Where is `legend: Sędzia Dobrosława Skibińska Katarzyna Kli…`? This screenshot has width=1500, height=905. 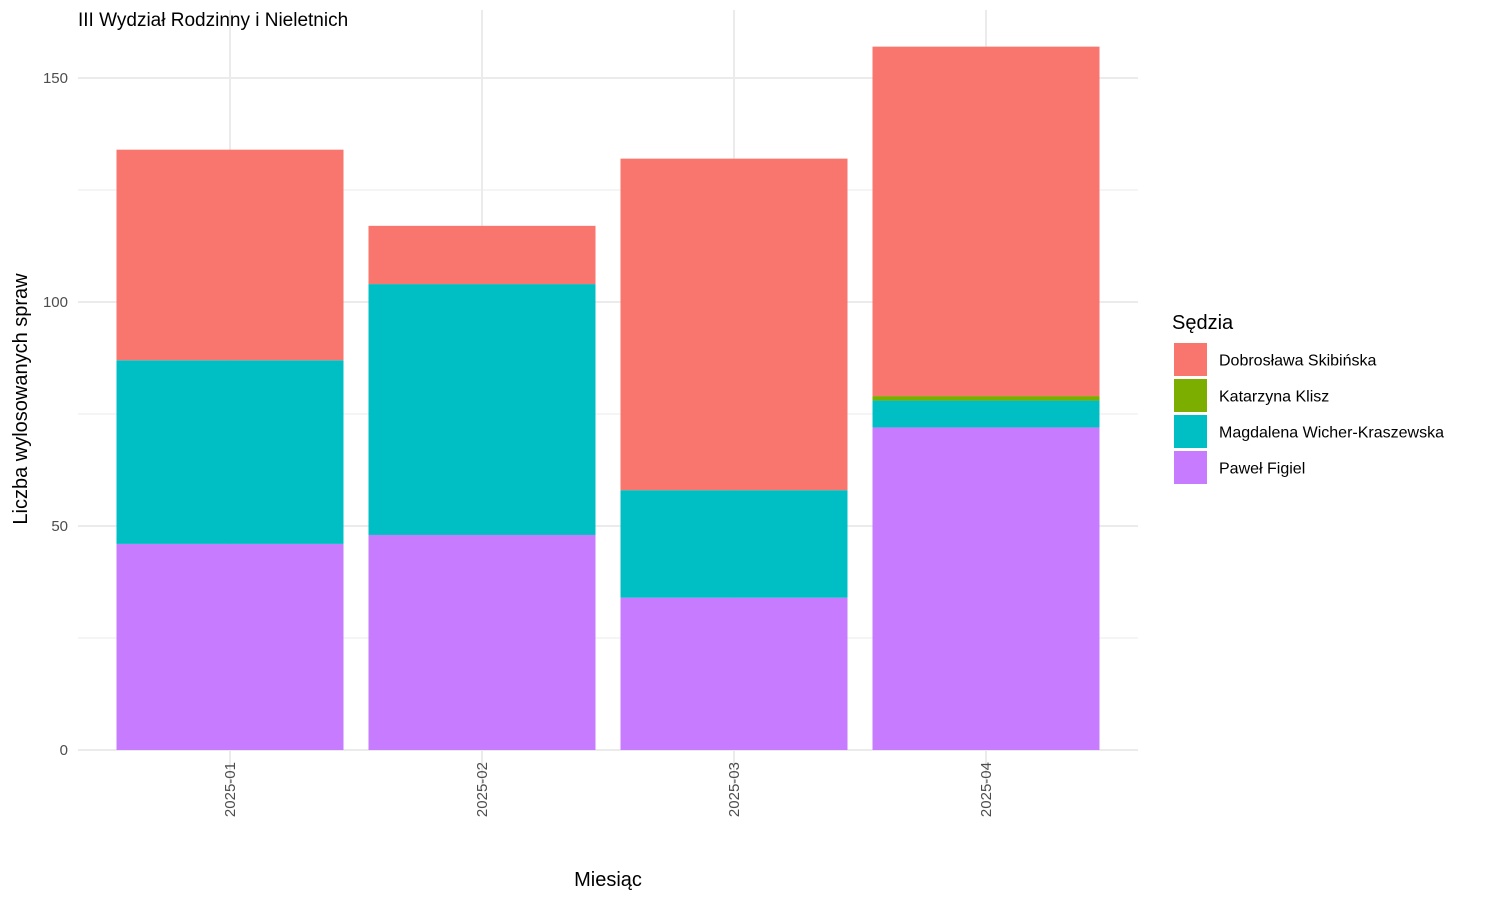
legend: Sędzia Dobrosława Skibińska Katarzyna Kli… is located at coordinates (1308, 398).